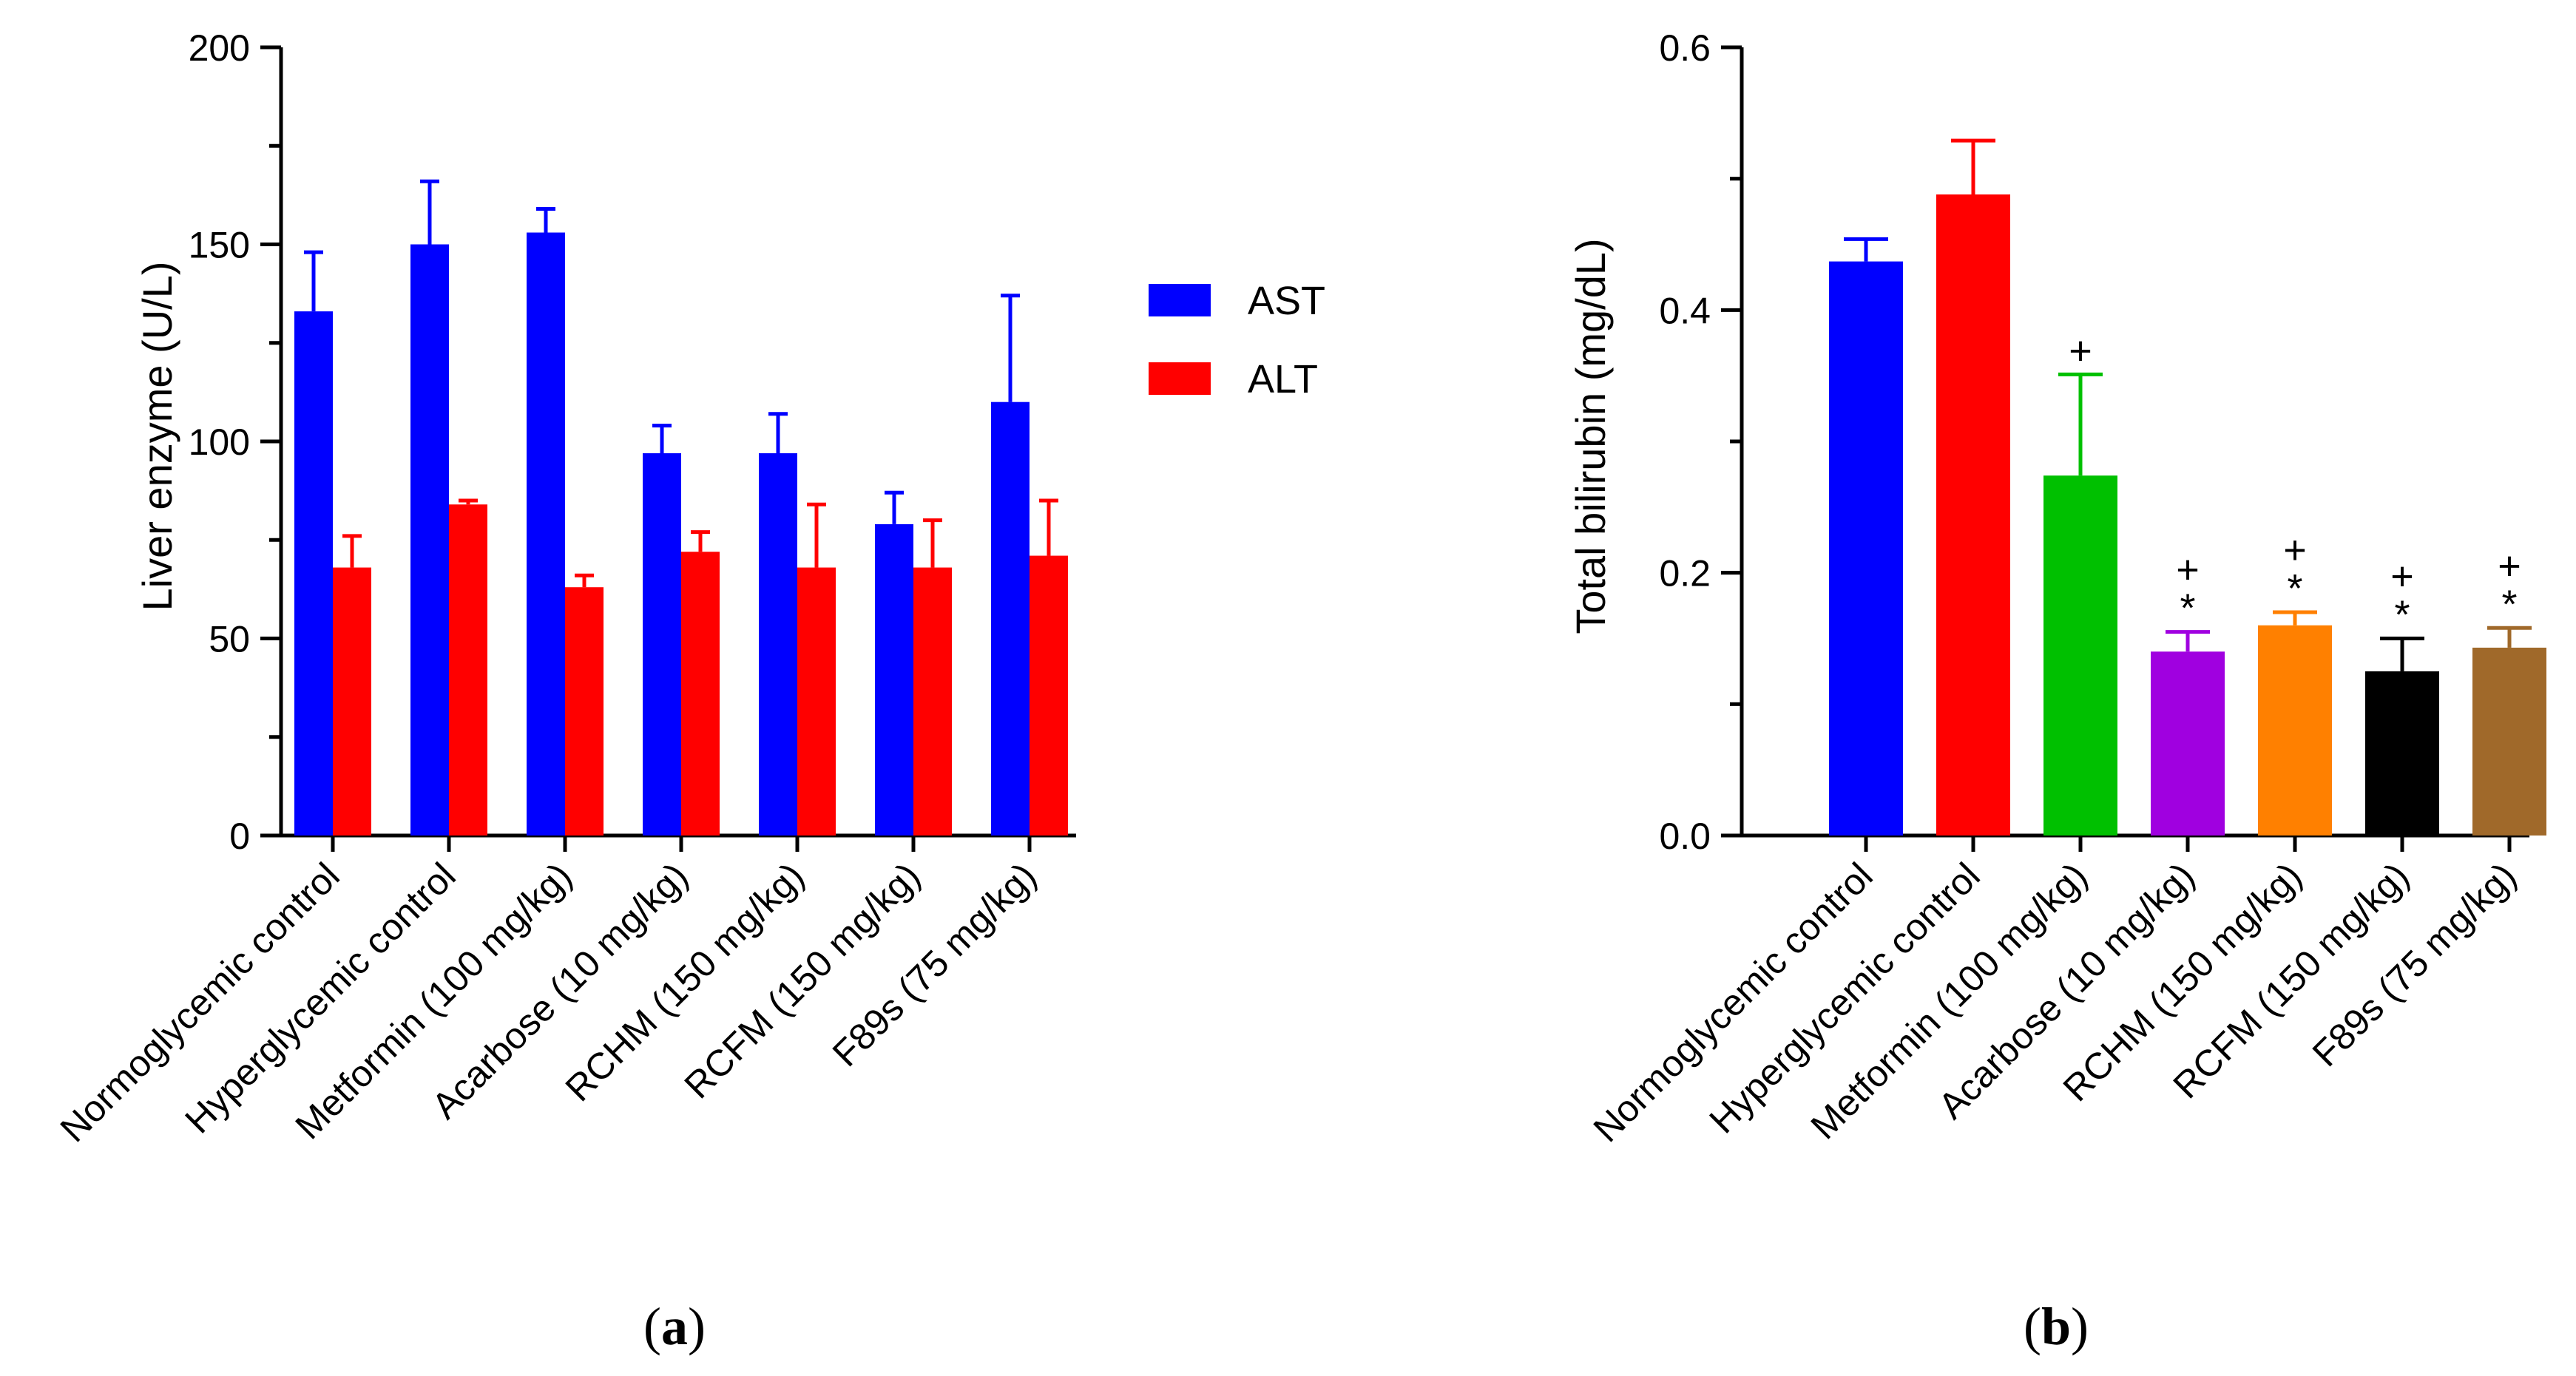  Describe the element at coordinates (1180, 300) in the screenshot. I see `legend-swatch-ast` at that location.